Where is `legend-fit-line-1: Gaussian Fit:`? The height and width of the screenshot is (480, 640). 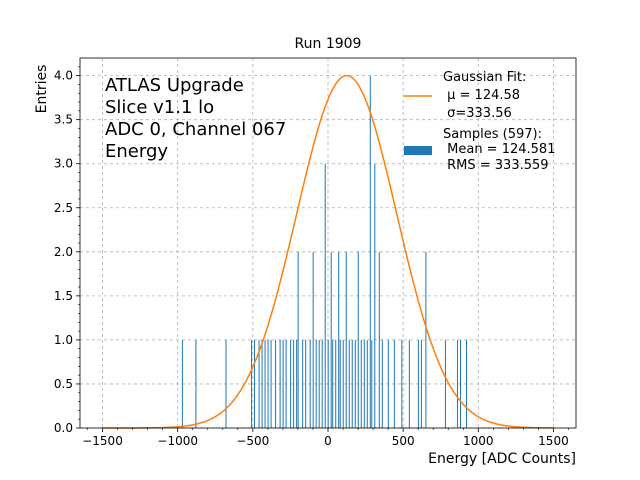
legend-fit-line-1: Gaussian Fit: is located at coordinates (484, 77).